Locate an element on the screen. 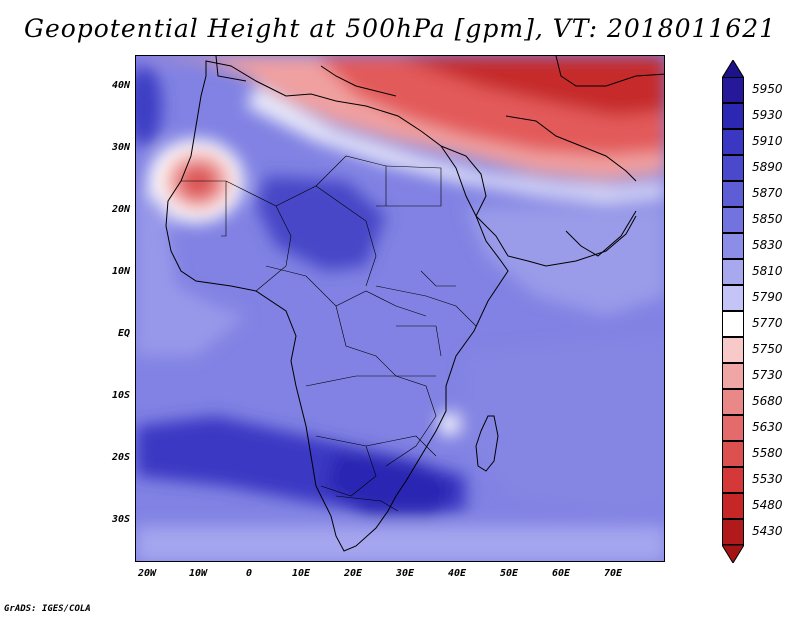 Image resolution: width=800 pixels, height=618 pixels. lat-label: 40N is located at coordinates (120, 85).